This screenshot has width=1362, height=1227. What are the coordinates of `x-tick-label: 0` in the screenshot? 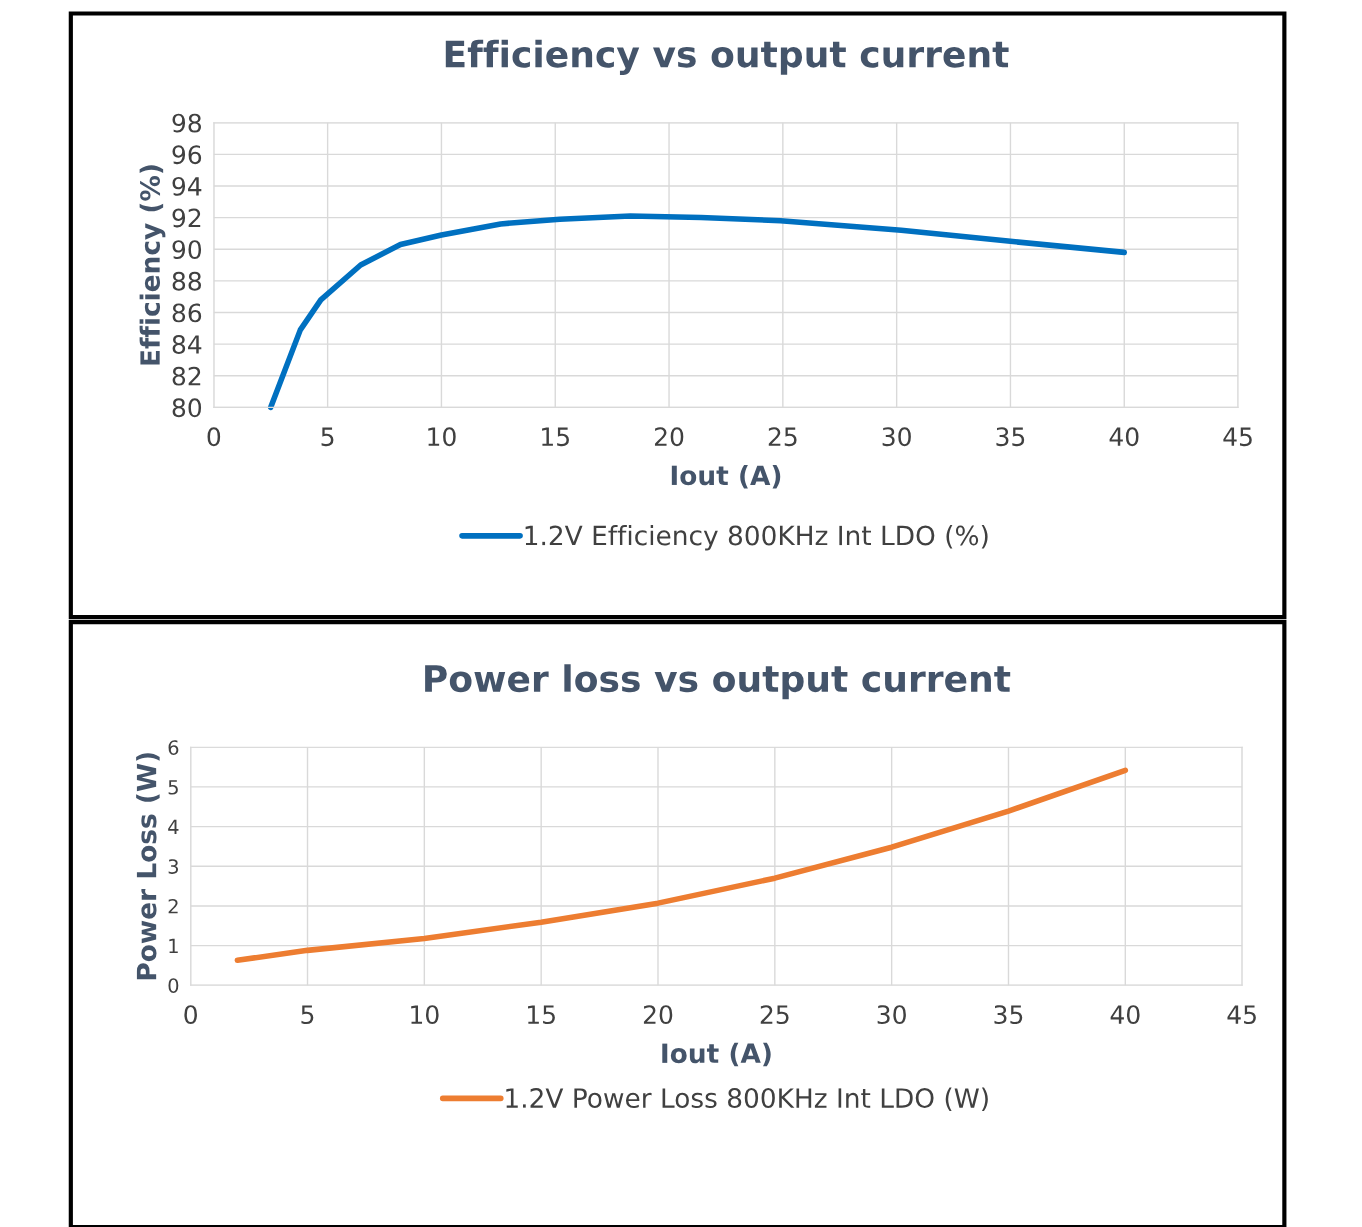 It's located at (214, 437).